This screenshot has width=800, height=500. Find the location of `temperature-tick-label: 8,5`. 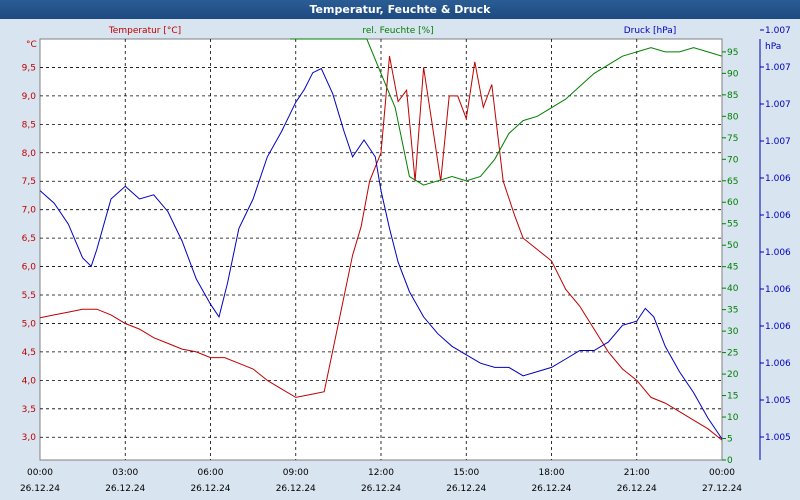

temperature-tick-label: 8,5 is located at coordinates (29, 125).